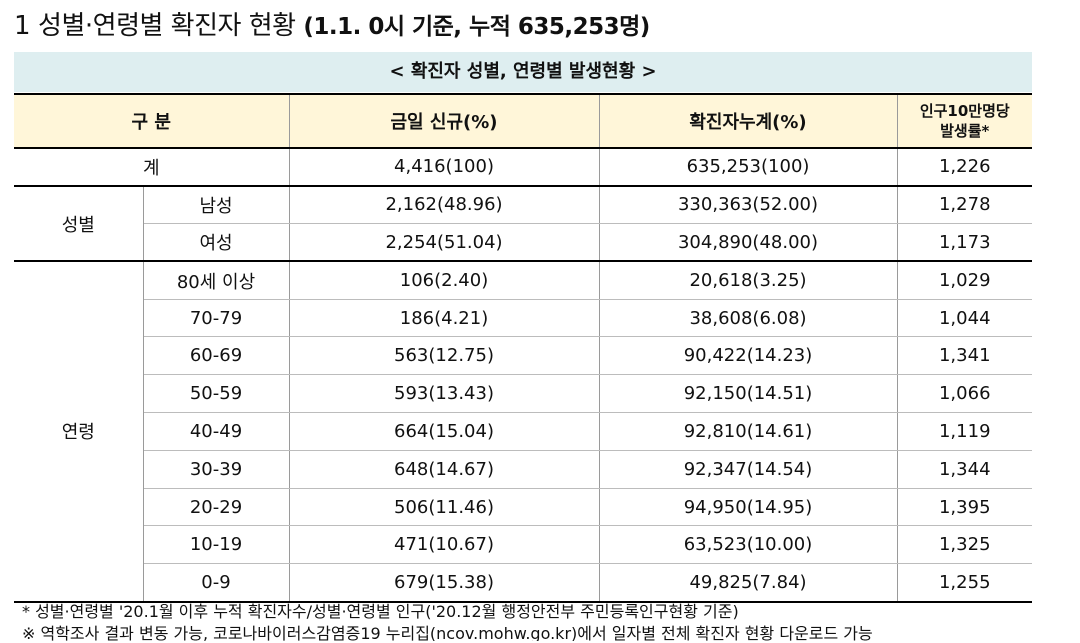 The width and height of the screenshot is (1080, 643). What do you see at coordinates (216, 205) in the screenshot?
I see `row-label: 남성` at bounding box center [216, 205].